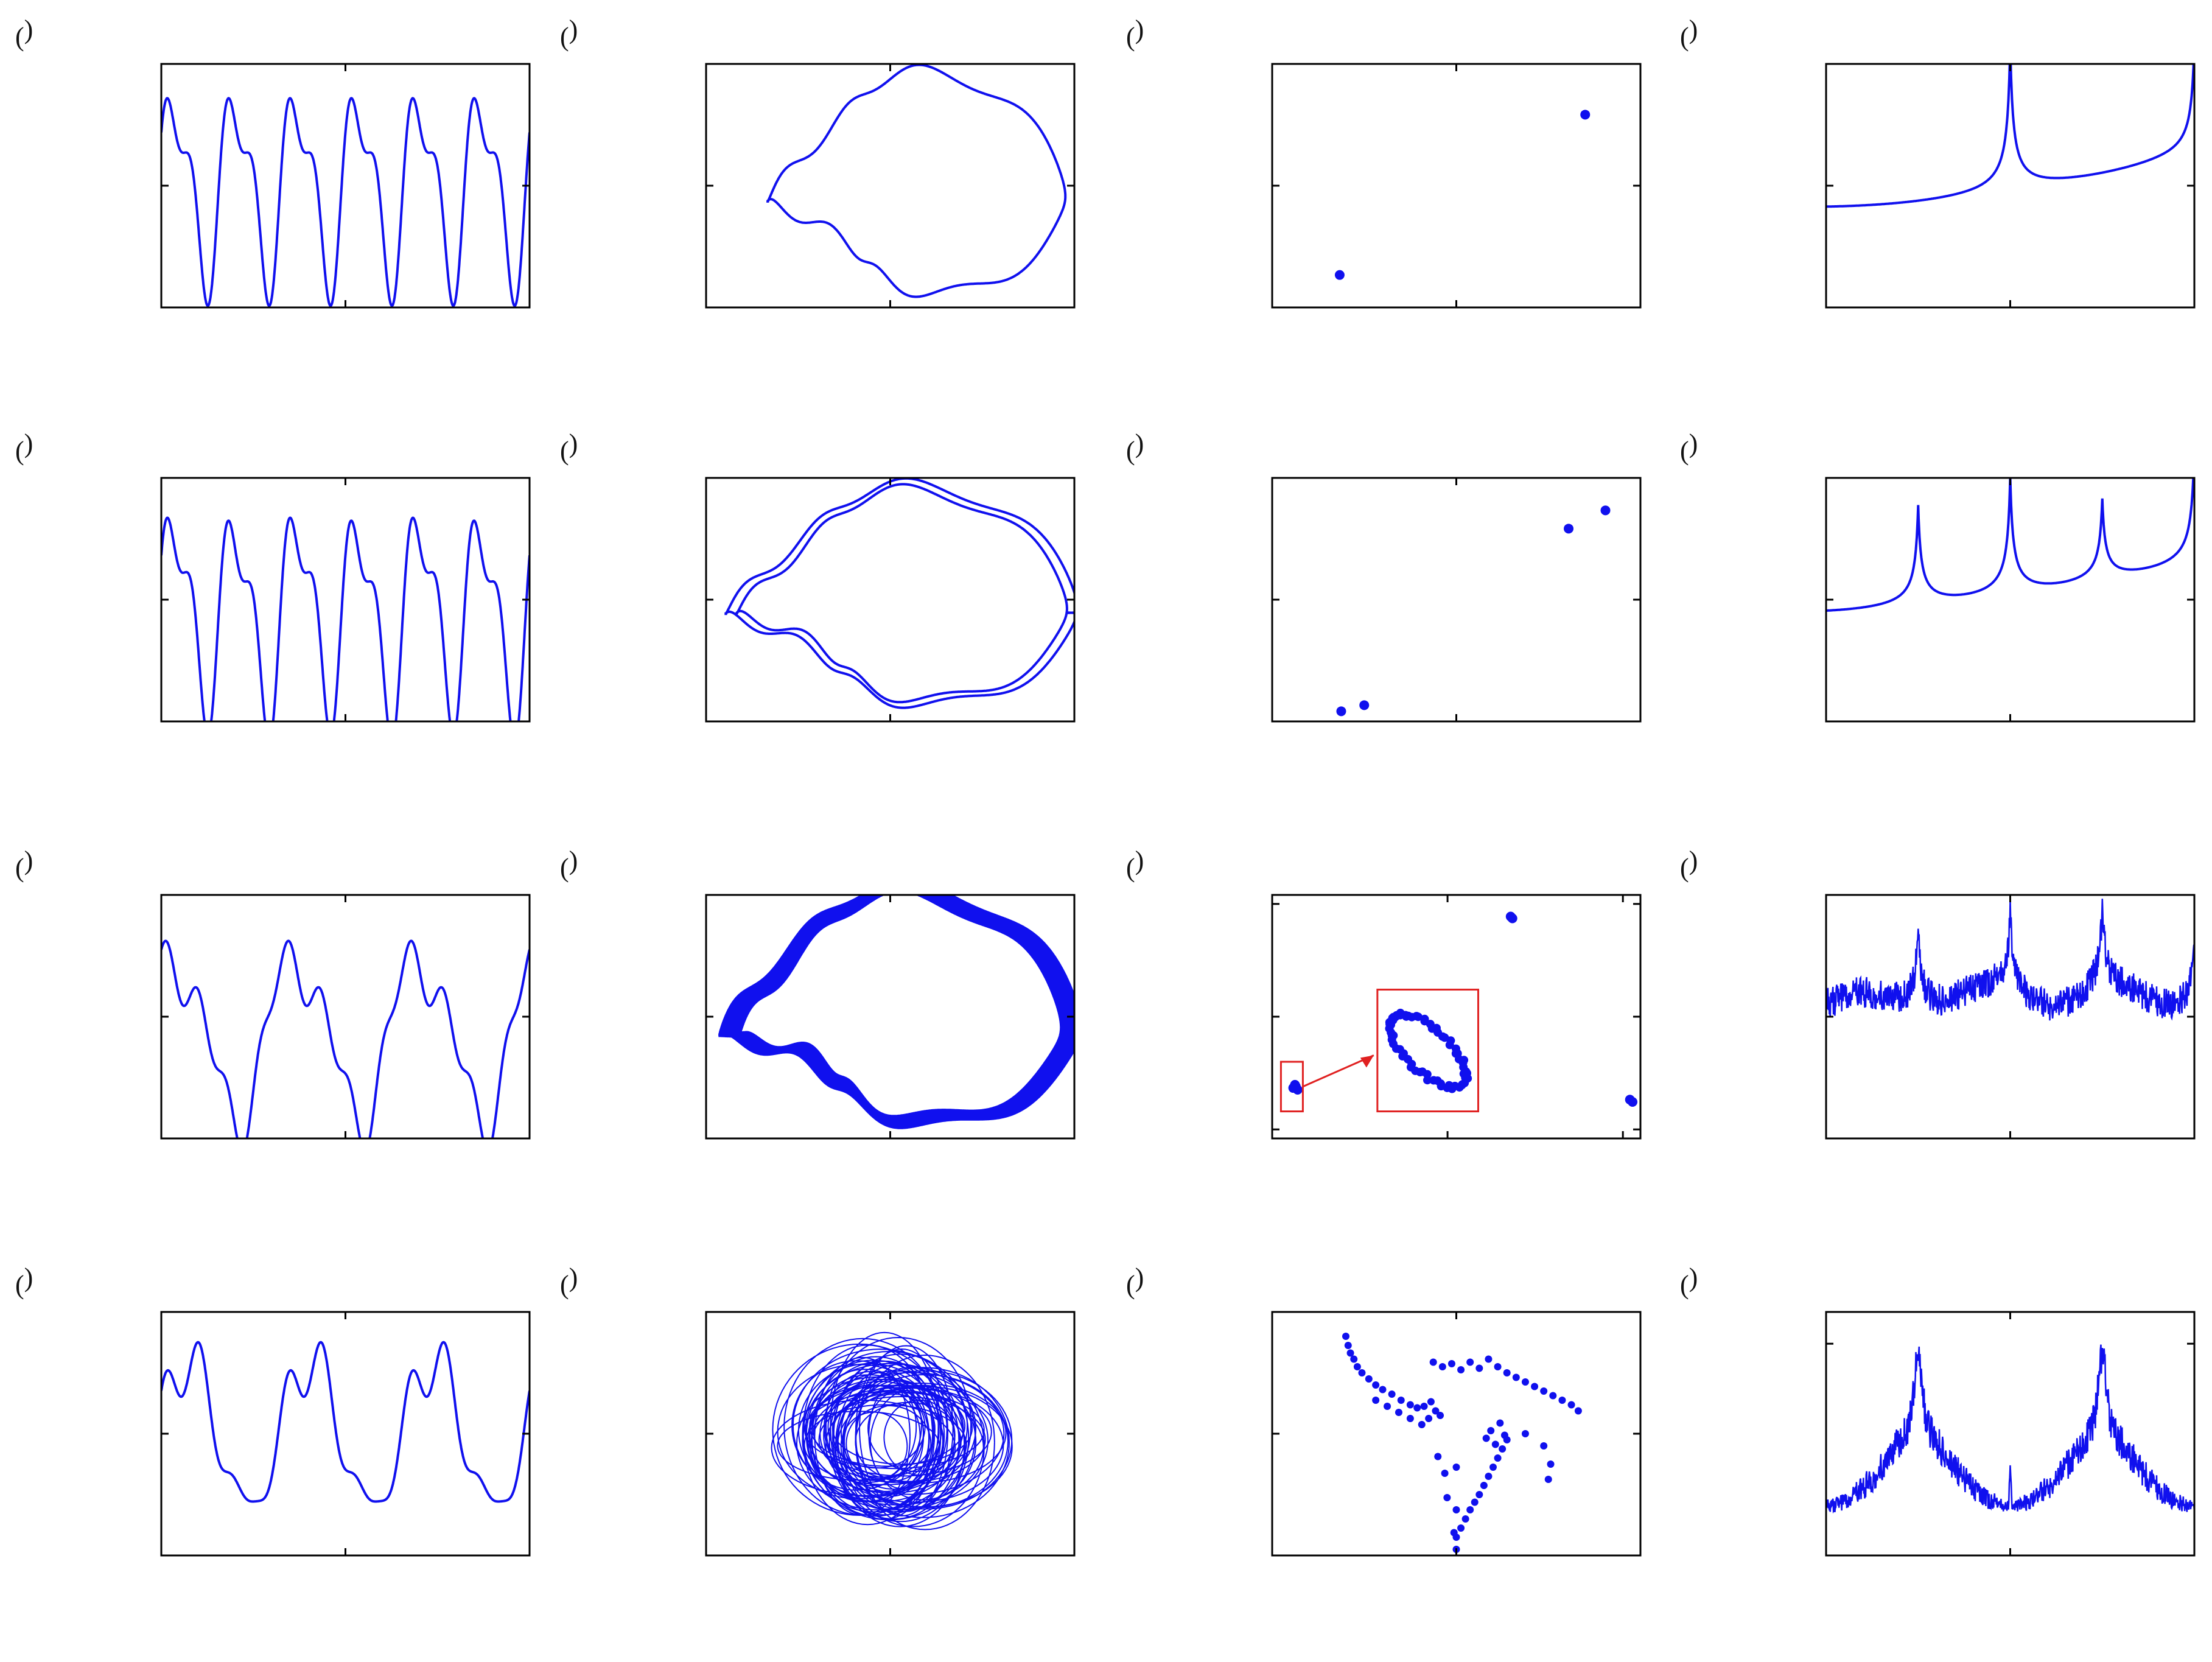 The width and height of the screenshot is (2212, 1662). I want to click on panel-d1: (), so click(1938, 162).